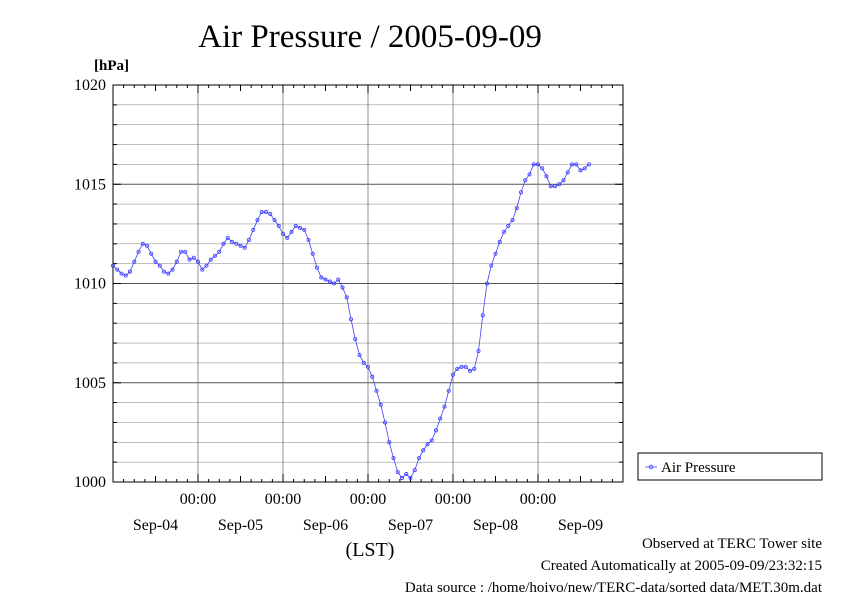  I want to click on y-tick-label: 1020, so click(90, 85).